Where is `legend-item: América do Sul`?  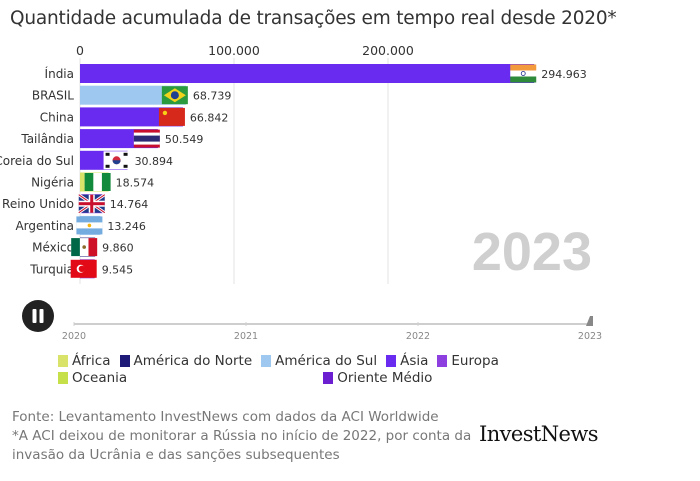
legend-item: América do Sul is located at coordinates (319, 360).